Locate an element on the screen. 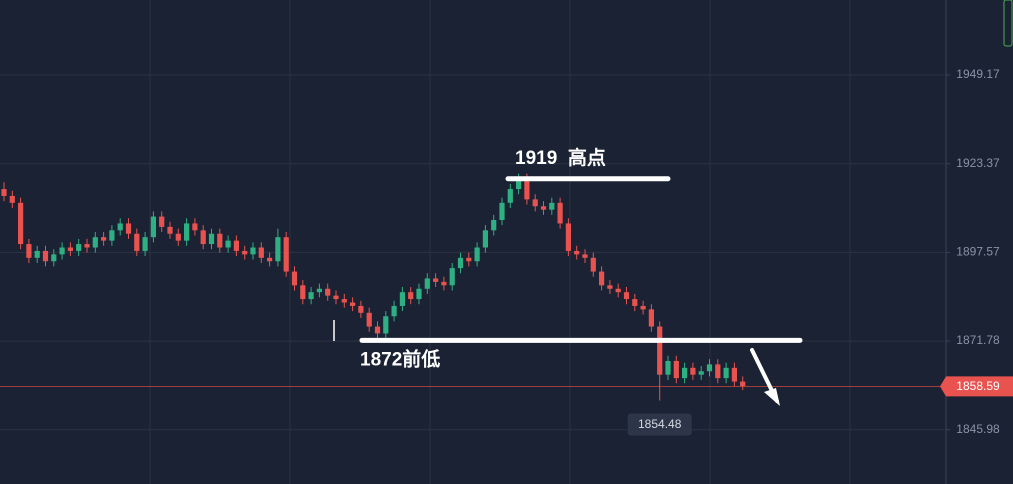 This screenshot has height=484, width=1013. y-tick-label: 1871.78 is located at coordinates (978, 340).